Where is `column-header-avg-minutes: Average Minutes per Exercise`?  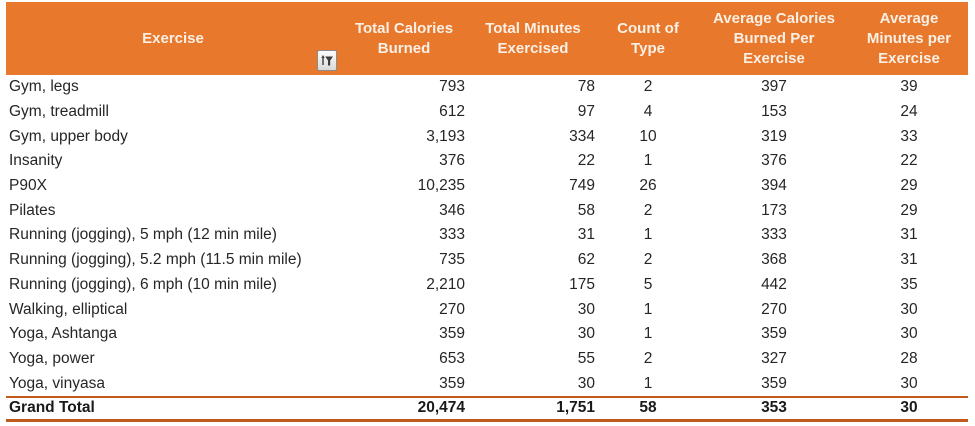
column-header-avg-minutes: Average Minutes per Exercise is located at coordinates (909, 38).